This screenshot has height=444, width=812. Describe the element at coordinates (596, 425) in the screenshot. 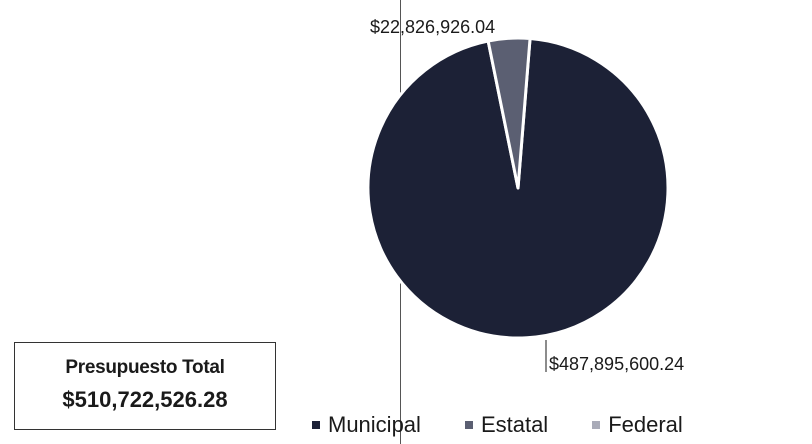

I see `legend-swatch-federal` at that location.